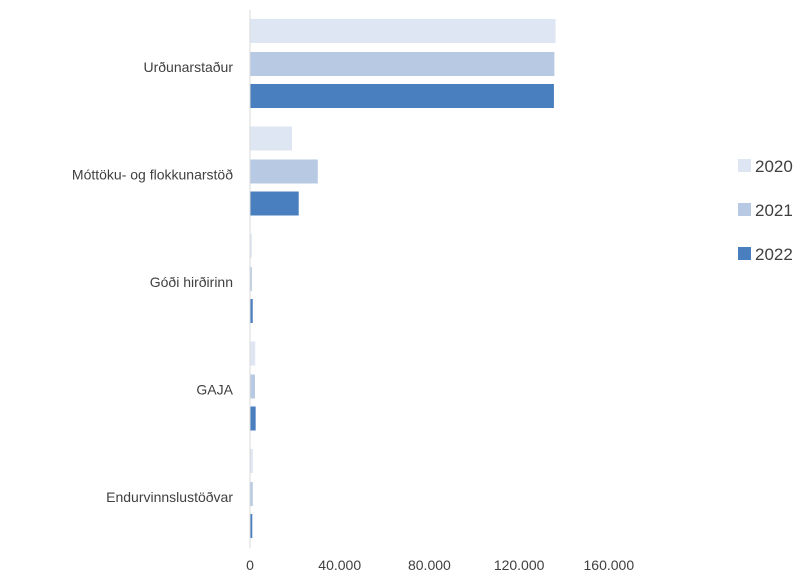  What do you see at coordinates (214, 390) in the screenshot?
I see `category-label: GAJA` at bounding box center [214, 390].